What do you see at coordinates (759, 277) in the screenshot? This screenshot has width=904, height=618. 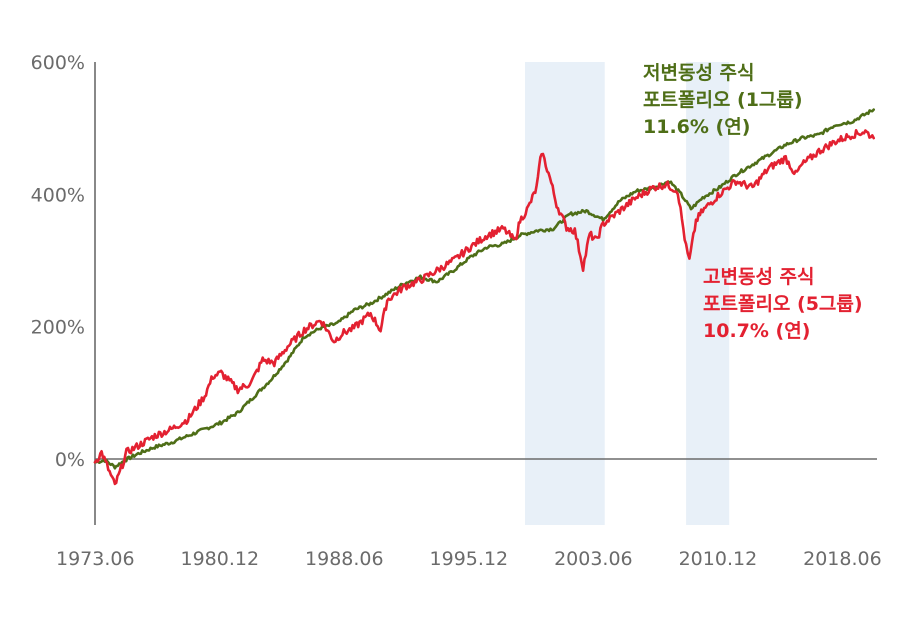 I see `high-volatility-label: 고변동성 주식` at bounding box center [759, 277].